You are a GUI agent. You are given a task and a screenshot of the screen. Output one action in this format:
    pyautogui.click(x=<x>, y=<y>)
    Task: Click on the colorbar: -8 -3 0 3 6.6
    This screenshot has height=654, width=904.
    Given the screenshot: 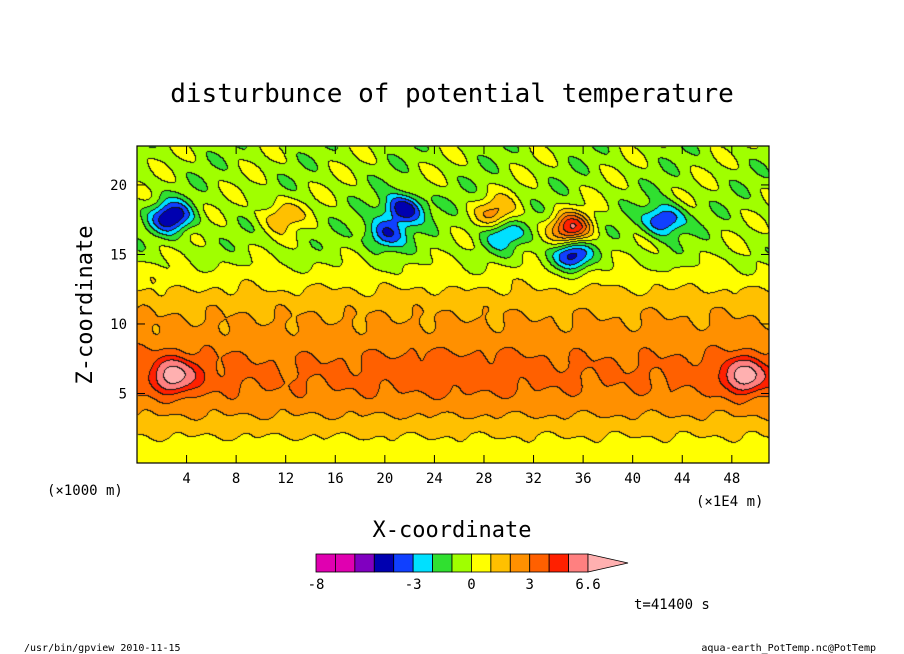 What is the action you would take?
    pyautogui.click(x=468, y=573)
    